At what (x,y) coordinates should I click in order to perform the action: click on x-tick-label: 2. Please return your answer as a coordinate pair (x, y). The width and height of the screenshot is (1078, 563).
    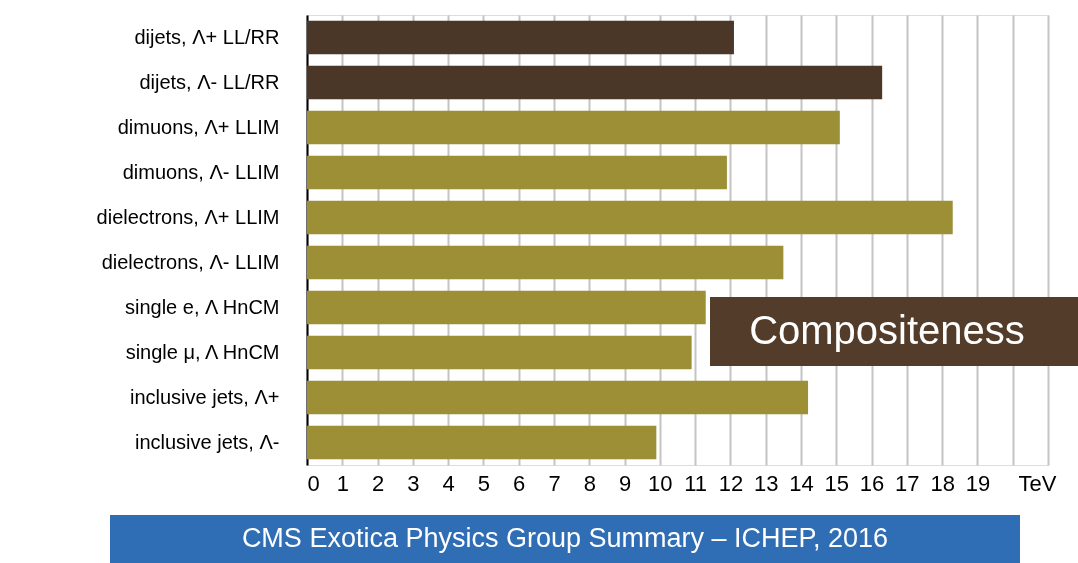
    Looking at the image, I should click on (378, 483).